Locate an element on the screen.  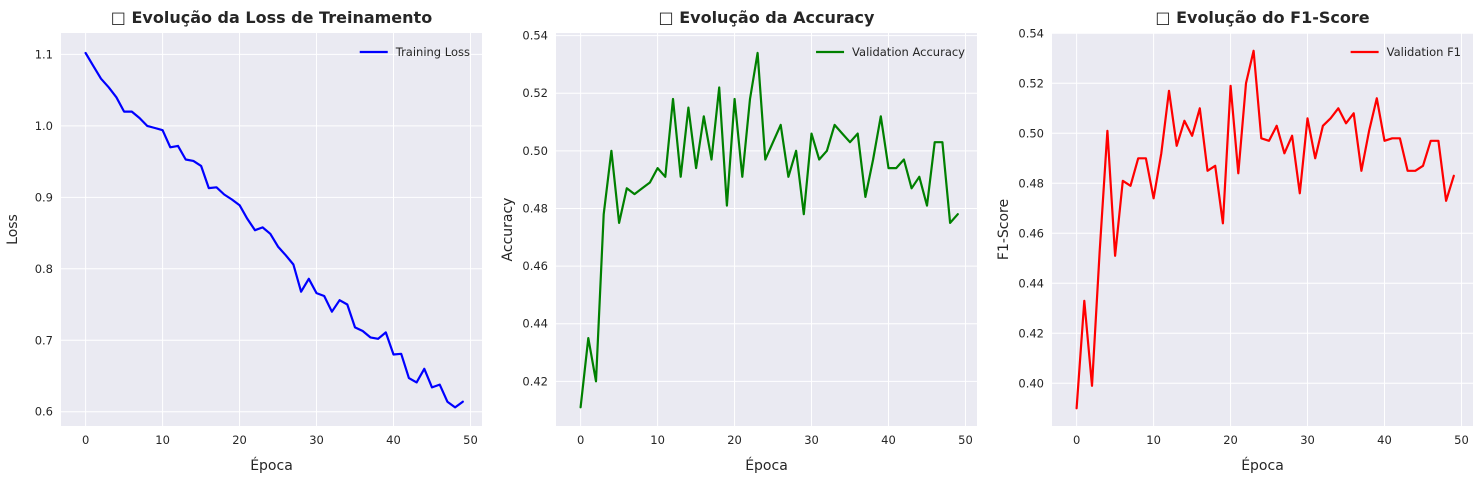
y-tick-label: 0.6 is located at coordinates (44, 412).